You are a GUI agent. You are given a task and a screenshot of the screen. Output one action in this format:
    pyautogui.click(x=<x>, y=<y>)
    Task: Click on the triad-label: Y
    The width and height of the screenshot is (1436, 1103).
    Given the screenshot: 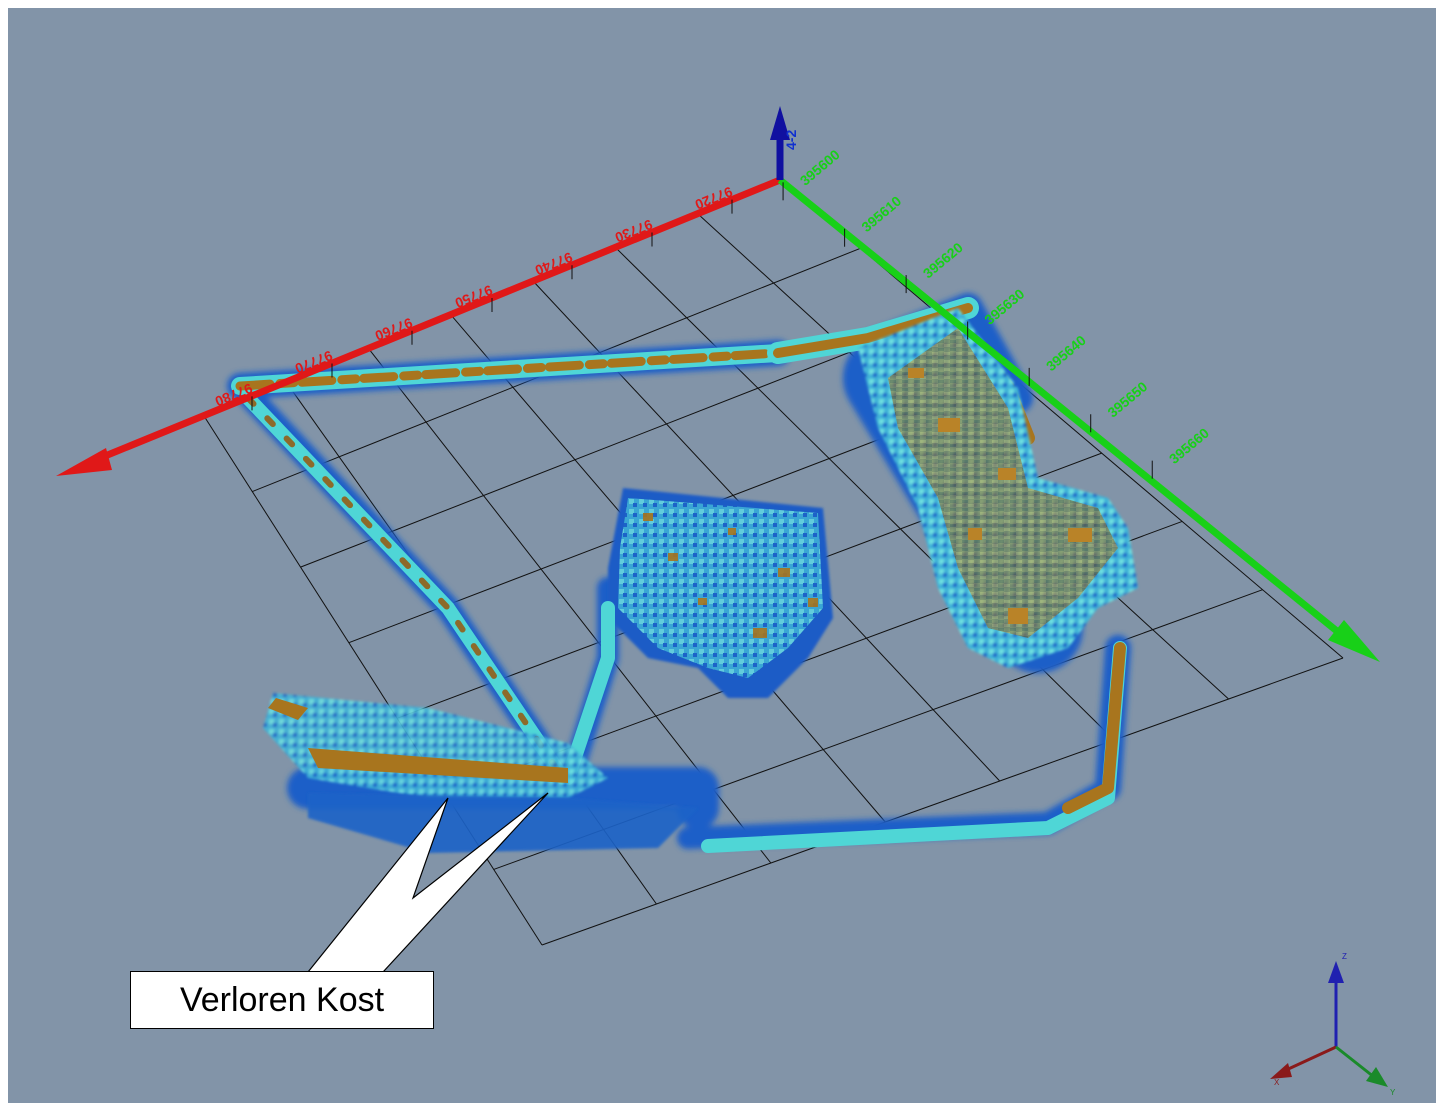 What is the action you would take?
    pyautogui.click(x=1393, y=1092)
    